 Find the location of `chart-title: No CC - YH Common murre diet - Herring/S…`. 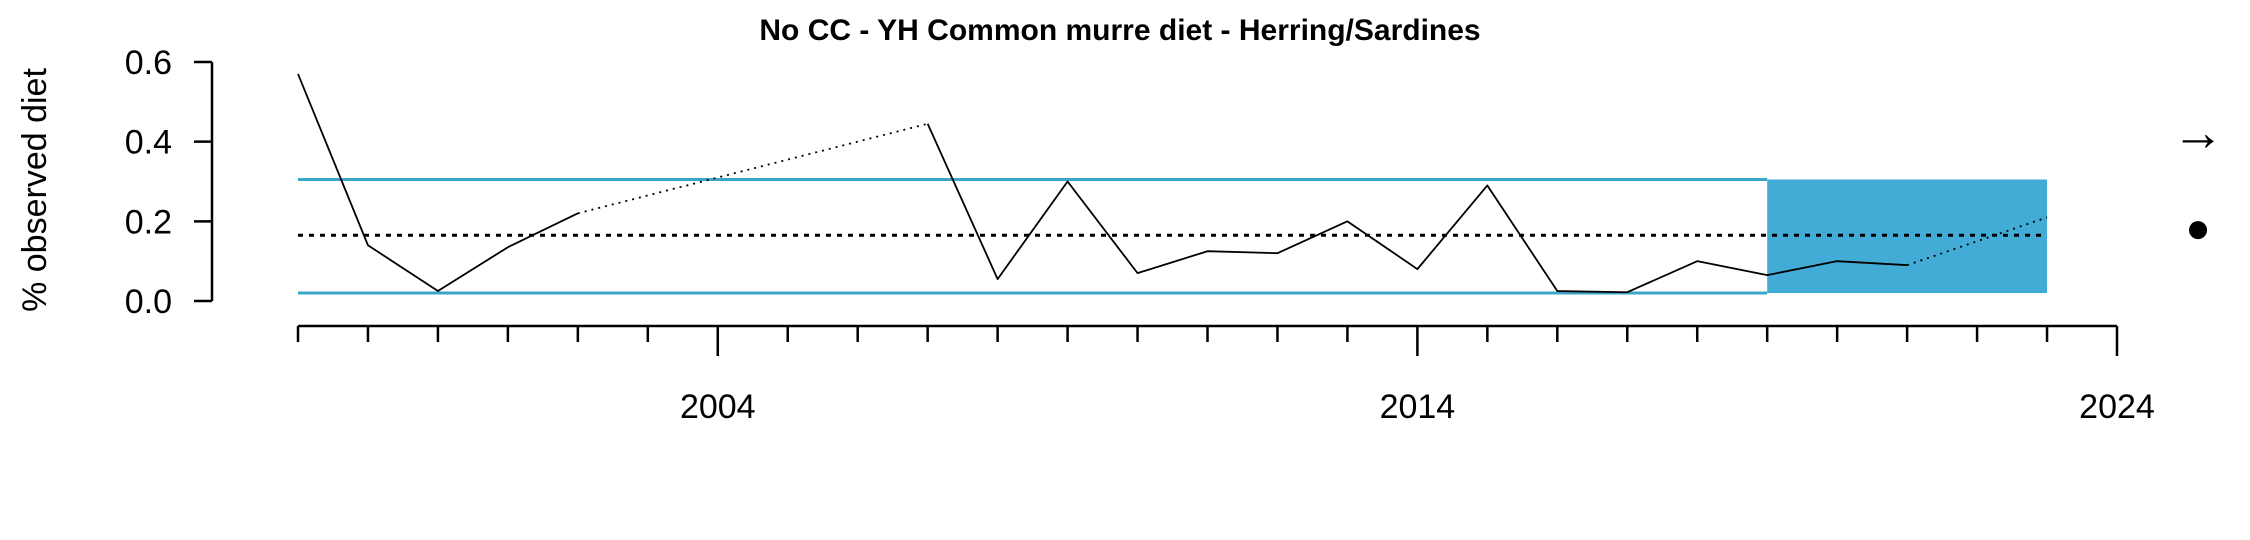

chart-title: No CC - YH Common murre diet - Herring/S… is located at coordinates (1119, 30).